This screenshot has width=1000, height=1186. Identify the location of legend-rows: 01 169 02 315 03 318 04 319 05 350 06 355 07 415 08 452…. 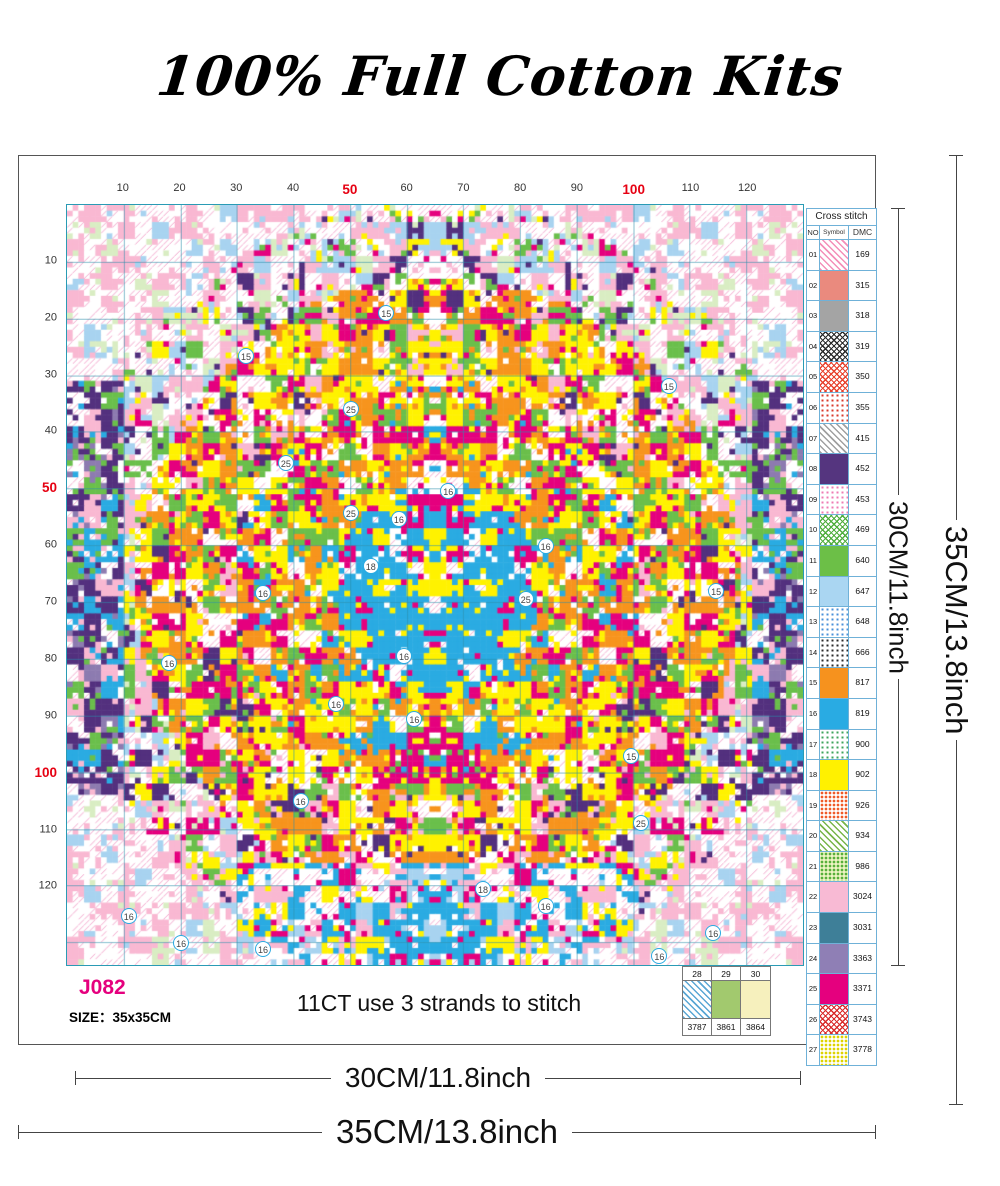
(841, 653).